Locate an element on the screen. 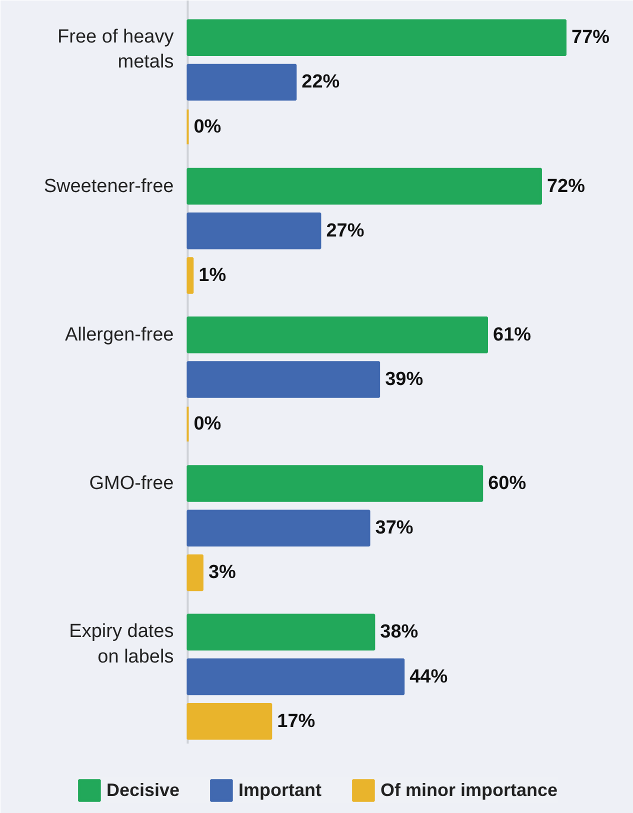  data-label: 60% is located at coordinates (507, 483).